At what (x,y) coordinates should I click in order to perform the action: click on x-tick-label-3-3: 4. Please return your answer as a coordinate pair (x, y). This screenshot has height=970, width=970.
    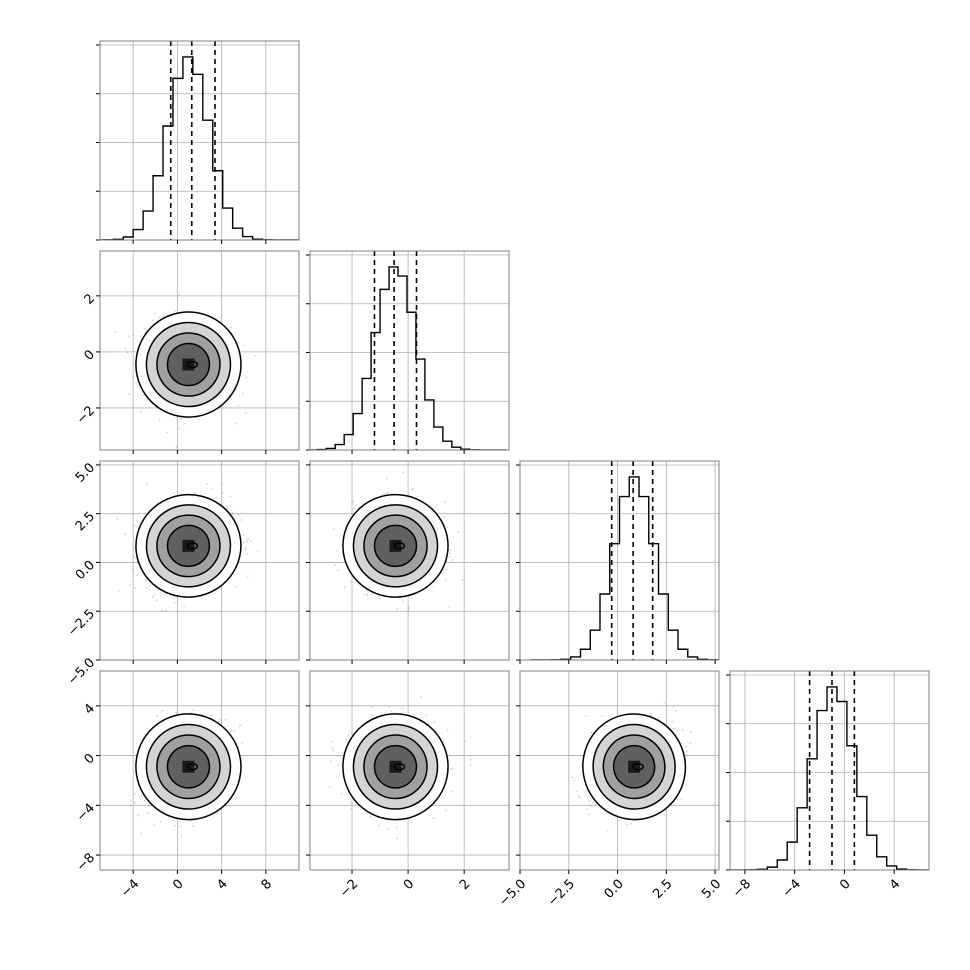
    Looking at the image, I should click on (895, 885).